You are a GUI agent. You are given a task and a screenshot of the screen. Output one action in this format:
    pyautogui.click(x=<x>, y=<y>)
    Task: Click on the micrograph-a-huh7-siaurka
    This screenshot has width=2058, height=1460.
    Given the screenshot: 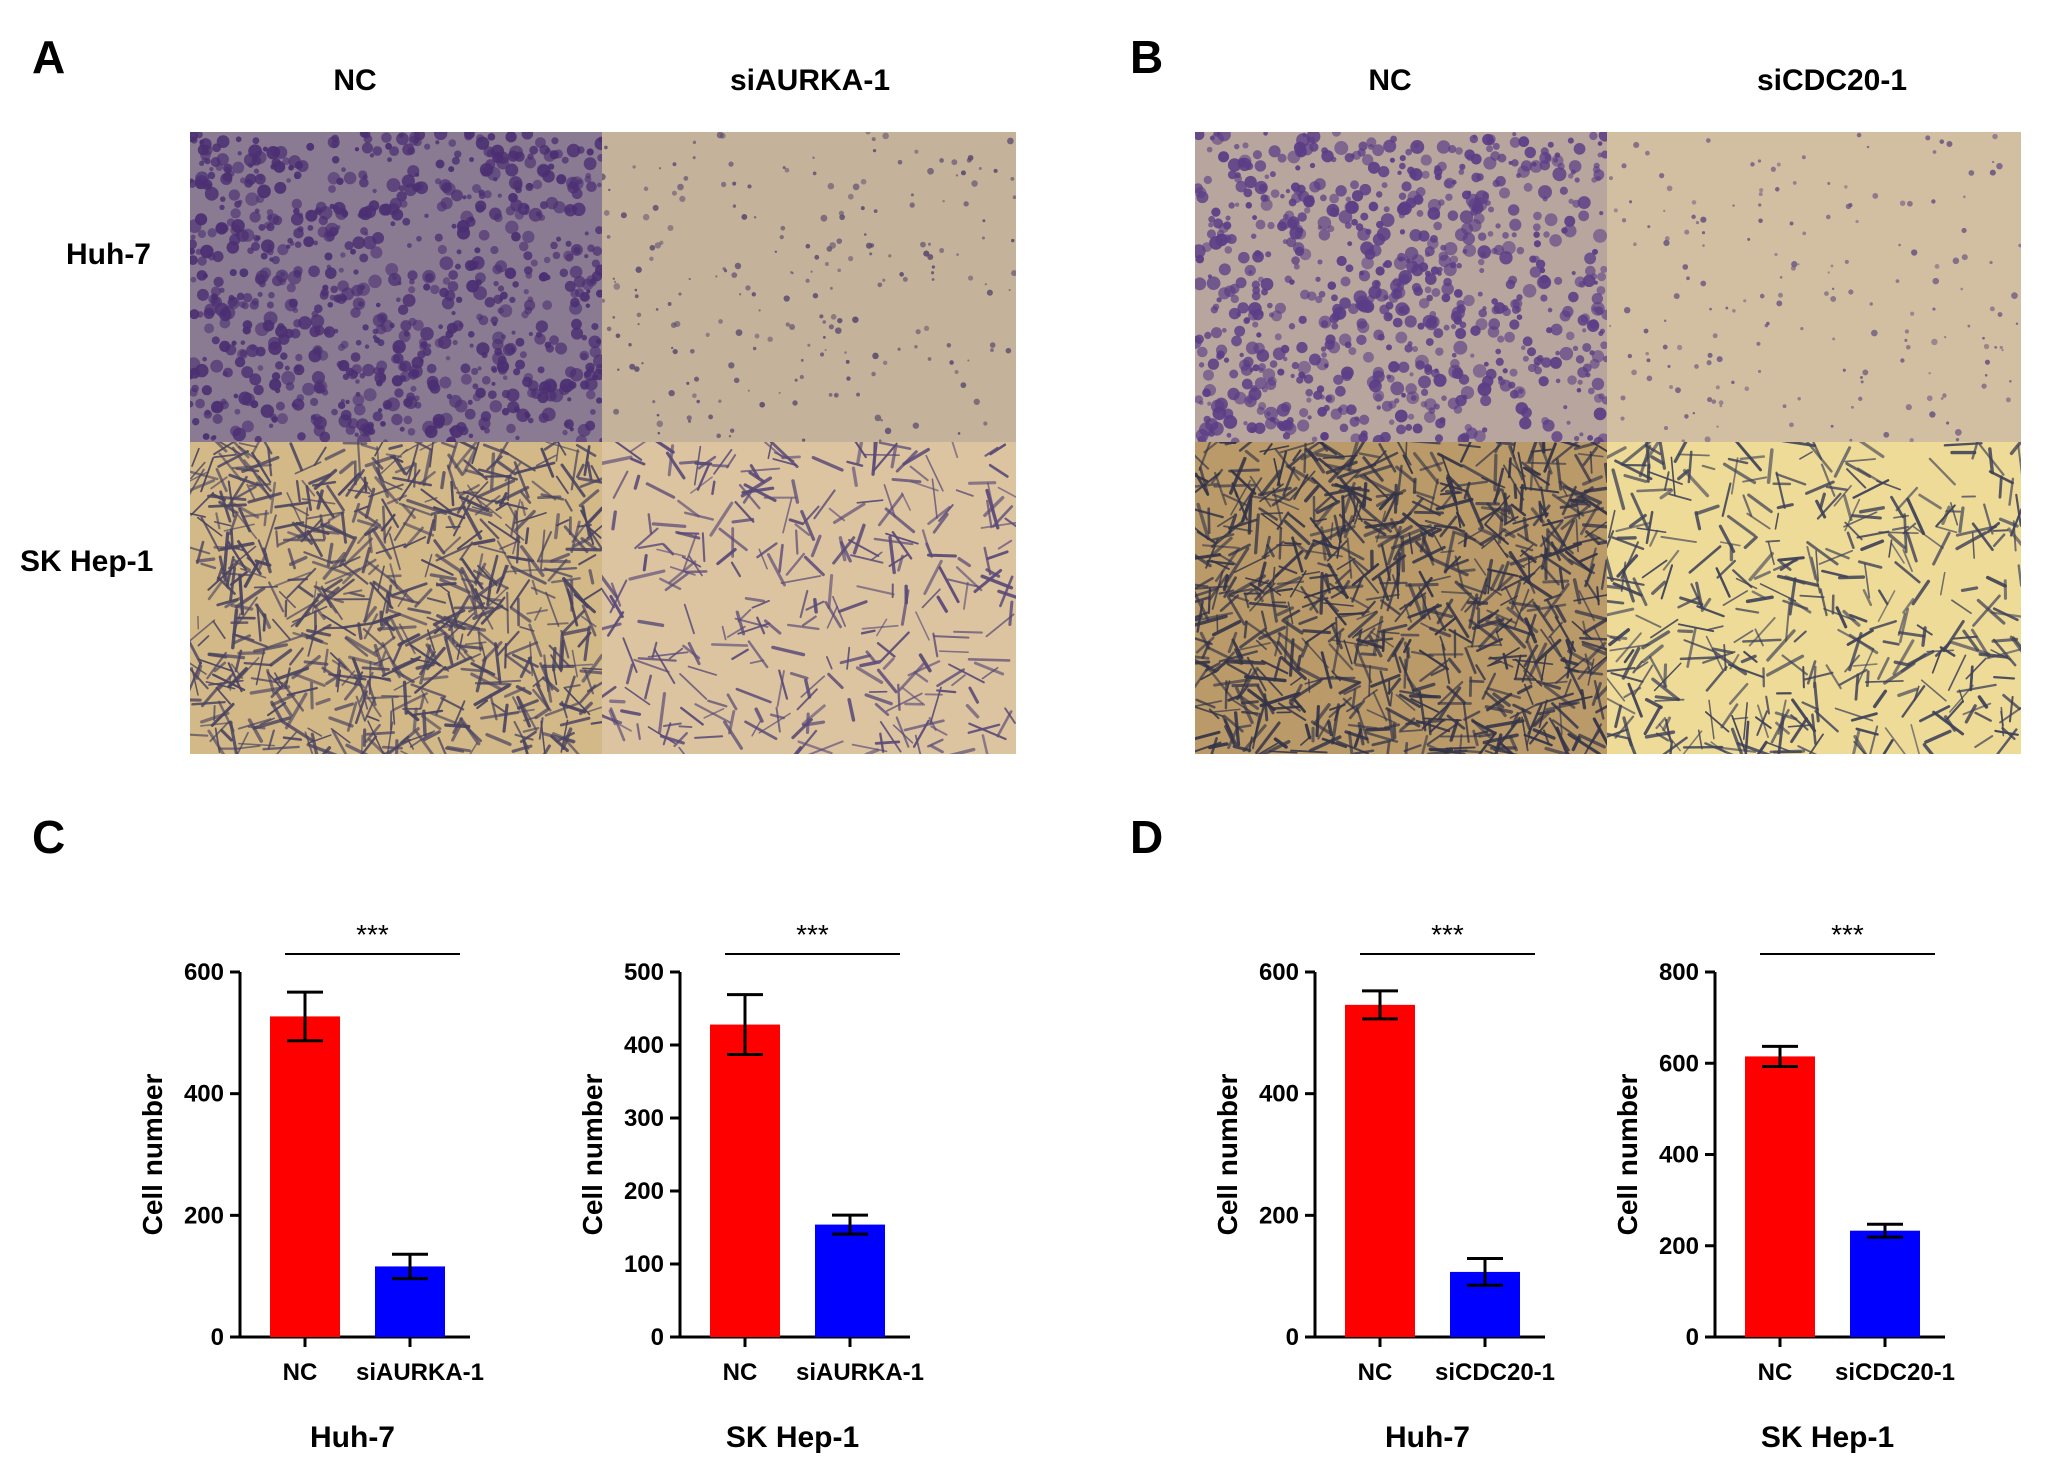 What is the action you would take?
    pyautogui.click(x=809, y=287)
    